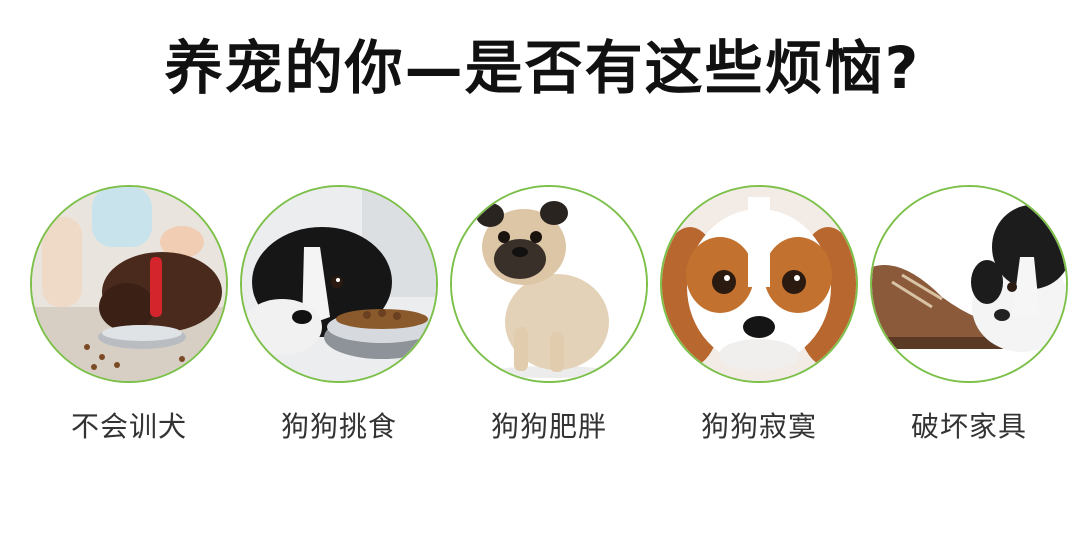  Describe the element at coordinates (968, 426) in the screenshot. I see `problem-label: 破坏家具` at that location.